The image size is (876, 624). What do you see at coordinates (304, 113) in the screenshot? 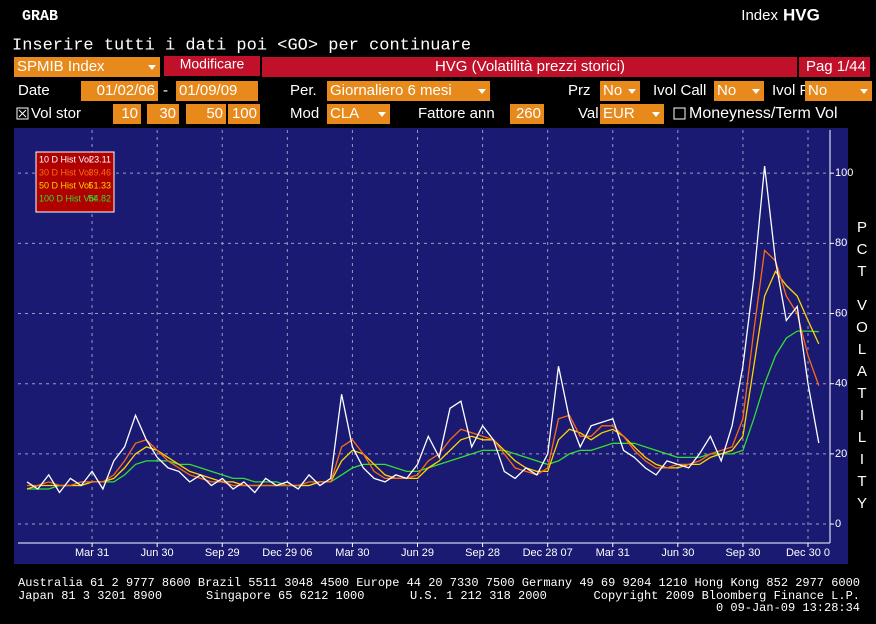
I see `field-label: Mod` at bounding box center [304, 113].